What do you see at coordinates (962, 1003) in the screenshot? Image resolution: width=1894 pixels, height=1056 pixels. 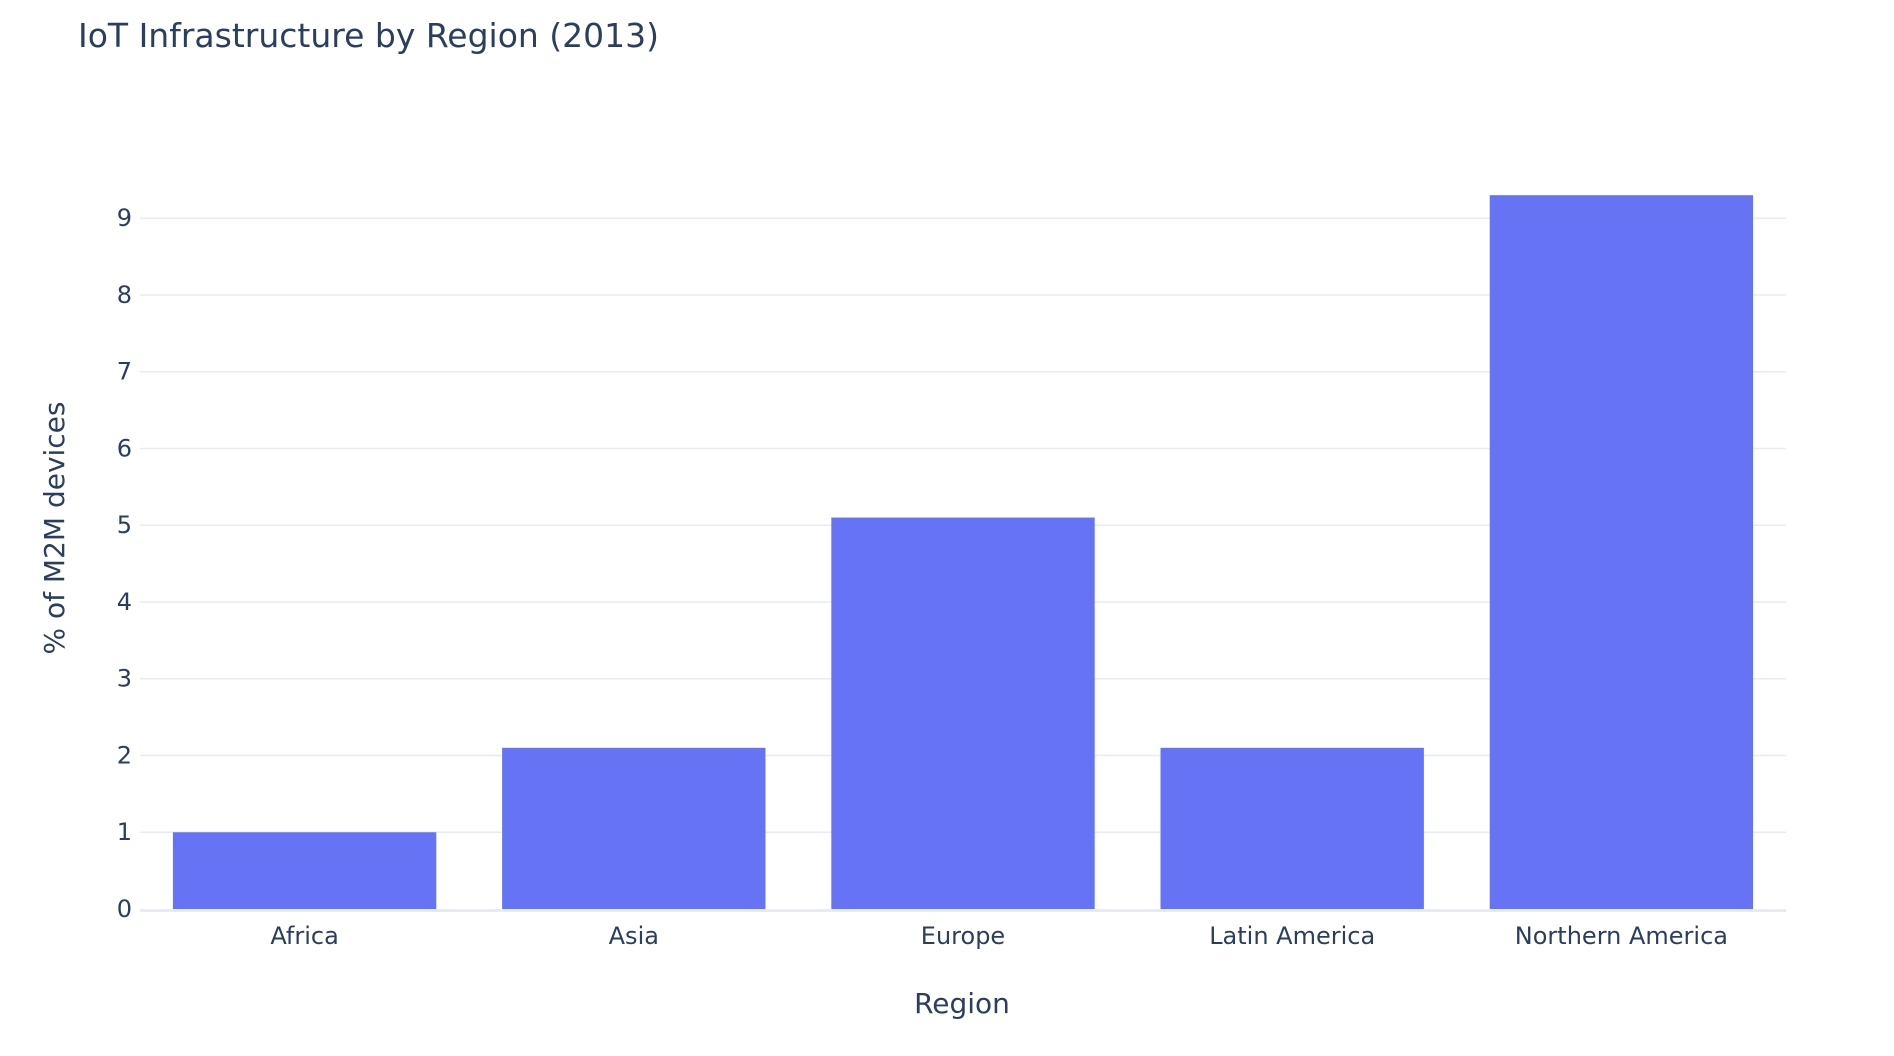 I see `x-axis-title: Region` at bounding box center [962, 1003].